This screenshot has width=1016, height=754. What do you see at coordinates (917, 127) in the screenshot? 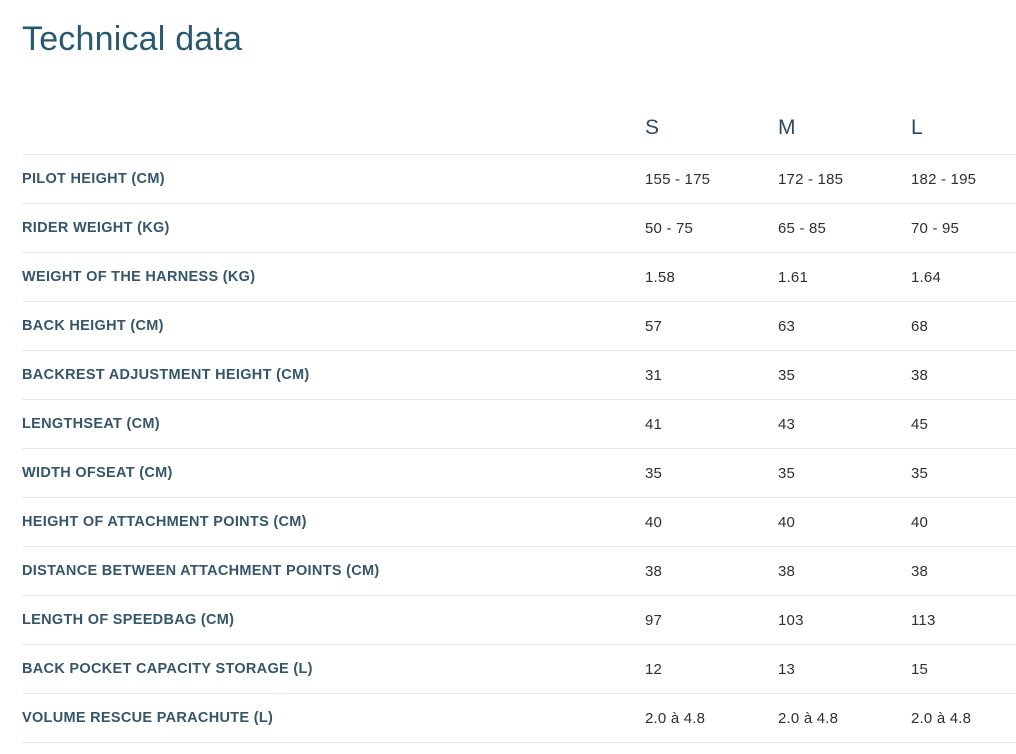
I see `size-column-header-l: L` at bounding box center [917, 127].